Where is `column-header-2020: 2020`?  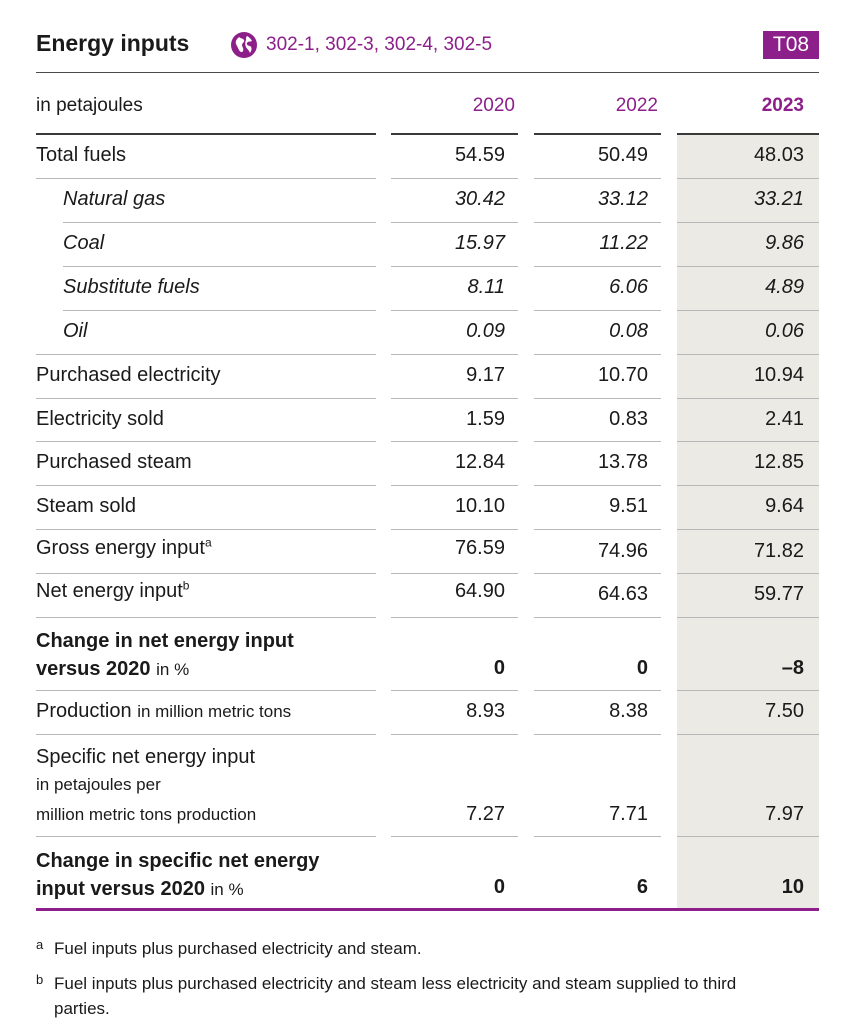 column-header-2020: 2020 is located at coordinates (493, 105).